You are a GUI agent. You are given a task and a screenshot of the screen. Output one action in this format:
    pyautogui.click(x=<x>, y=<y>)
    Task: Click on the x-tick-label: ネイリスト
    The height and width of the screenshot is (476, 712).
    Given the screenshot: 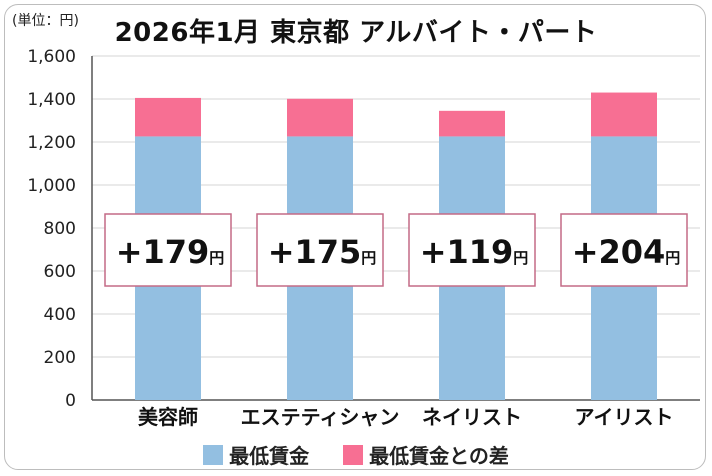 What is the action you would take?
    pyautogui.click(x=472, y=417)
    